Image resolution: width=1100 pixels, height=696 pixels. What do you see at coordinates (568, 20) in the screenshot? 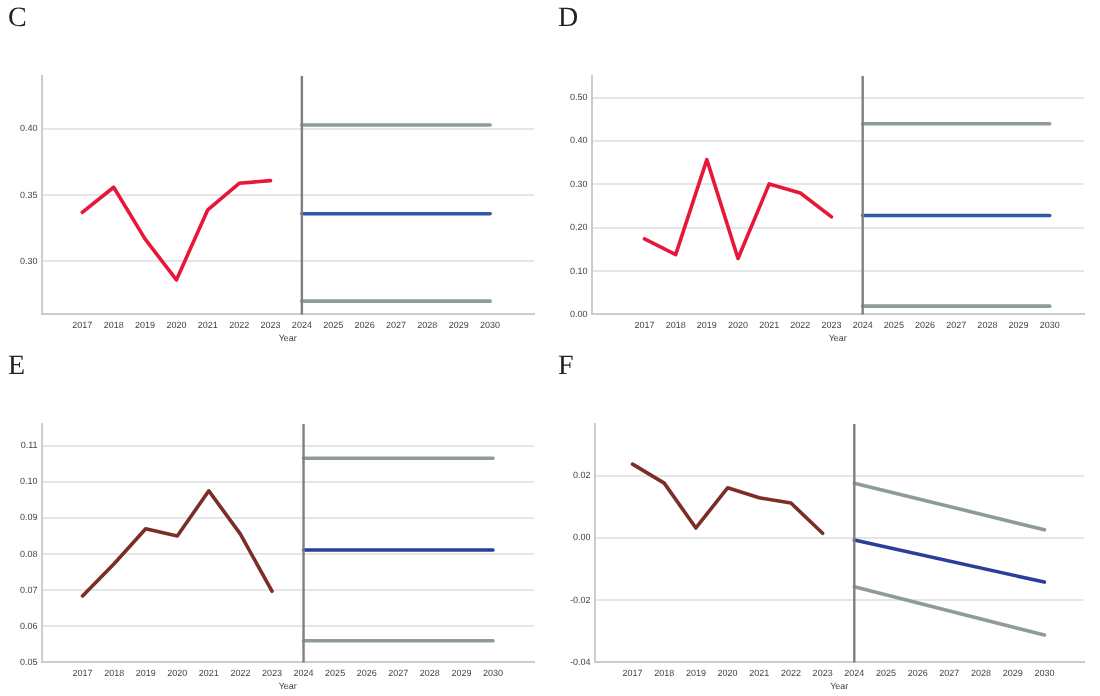
I see `chart-title: D` at bounding box center [568, 20].